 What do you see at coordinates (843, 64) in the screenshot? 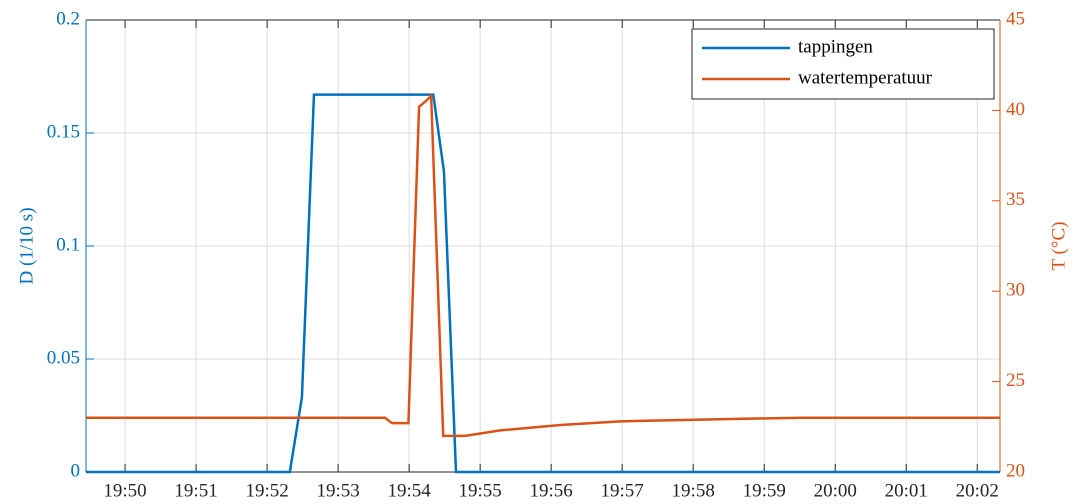
I see `legend-box` at bounding box center [843, 64].